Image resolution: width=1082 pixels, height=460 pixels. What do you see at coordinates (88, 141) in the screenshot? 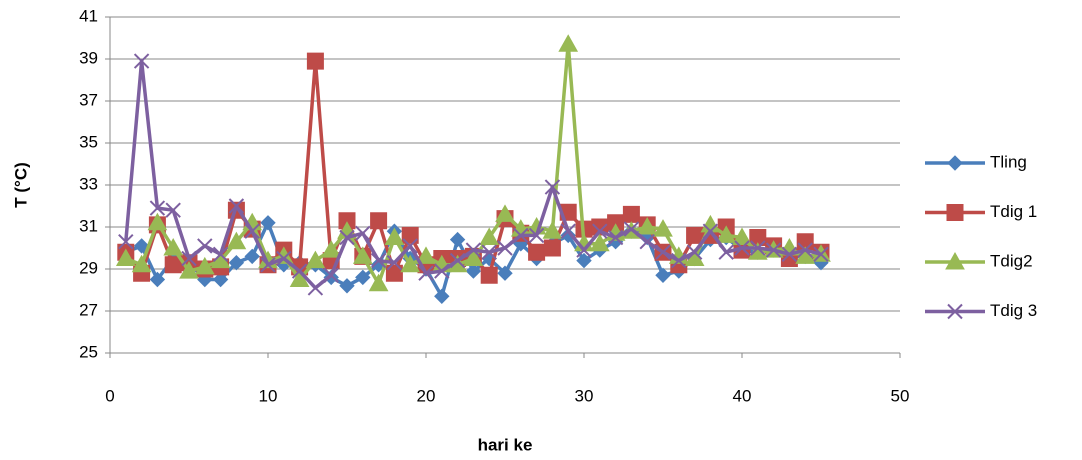
I see `y-tick-label: 35` at bounding box center [88, 141].